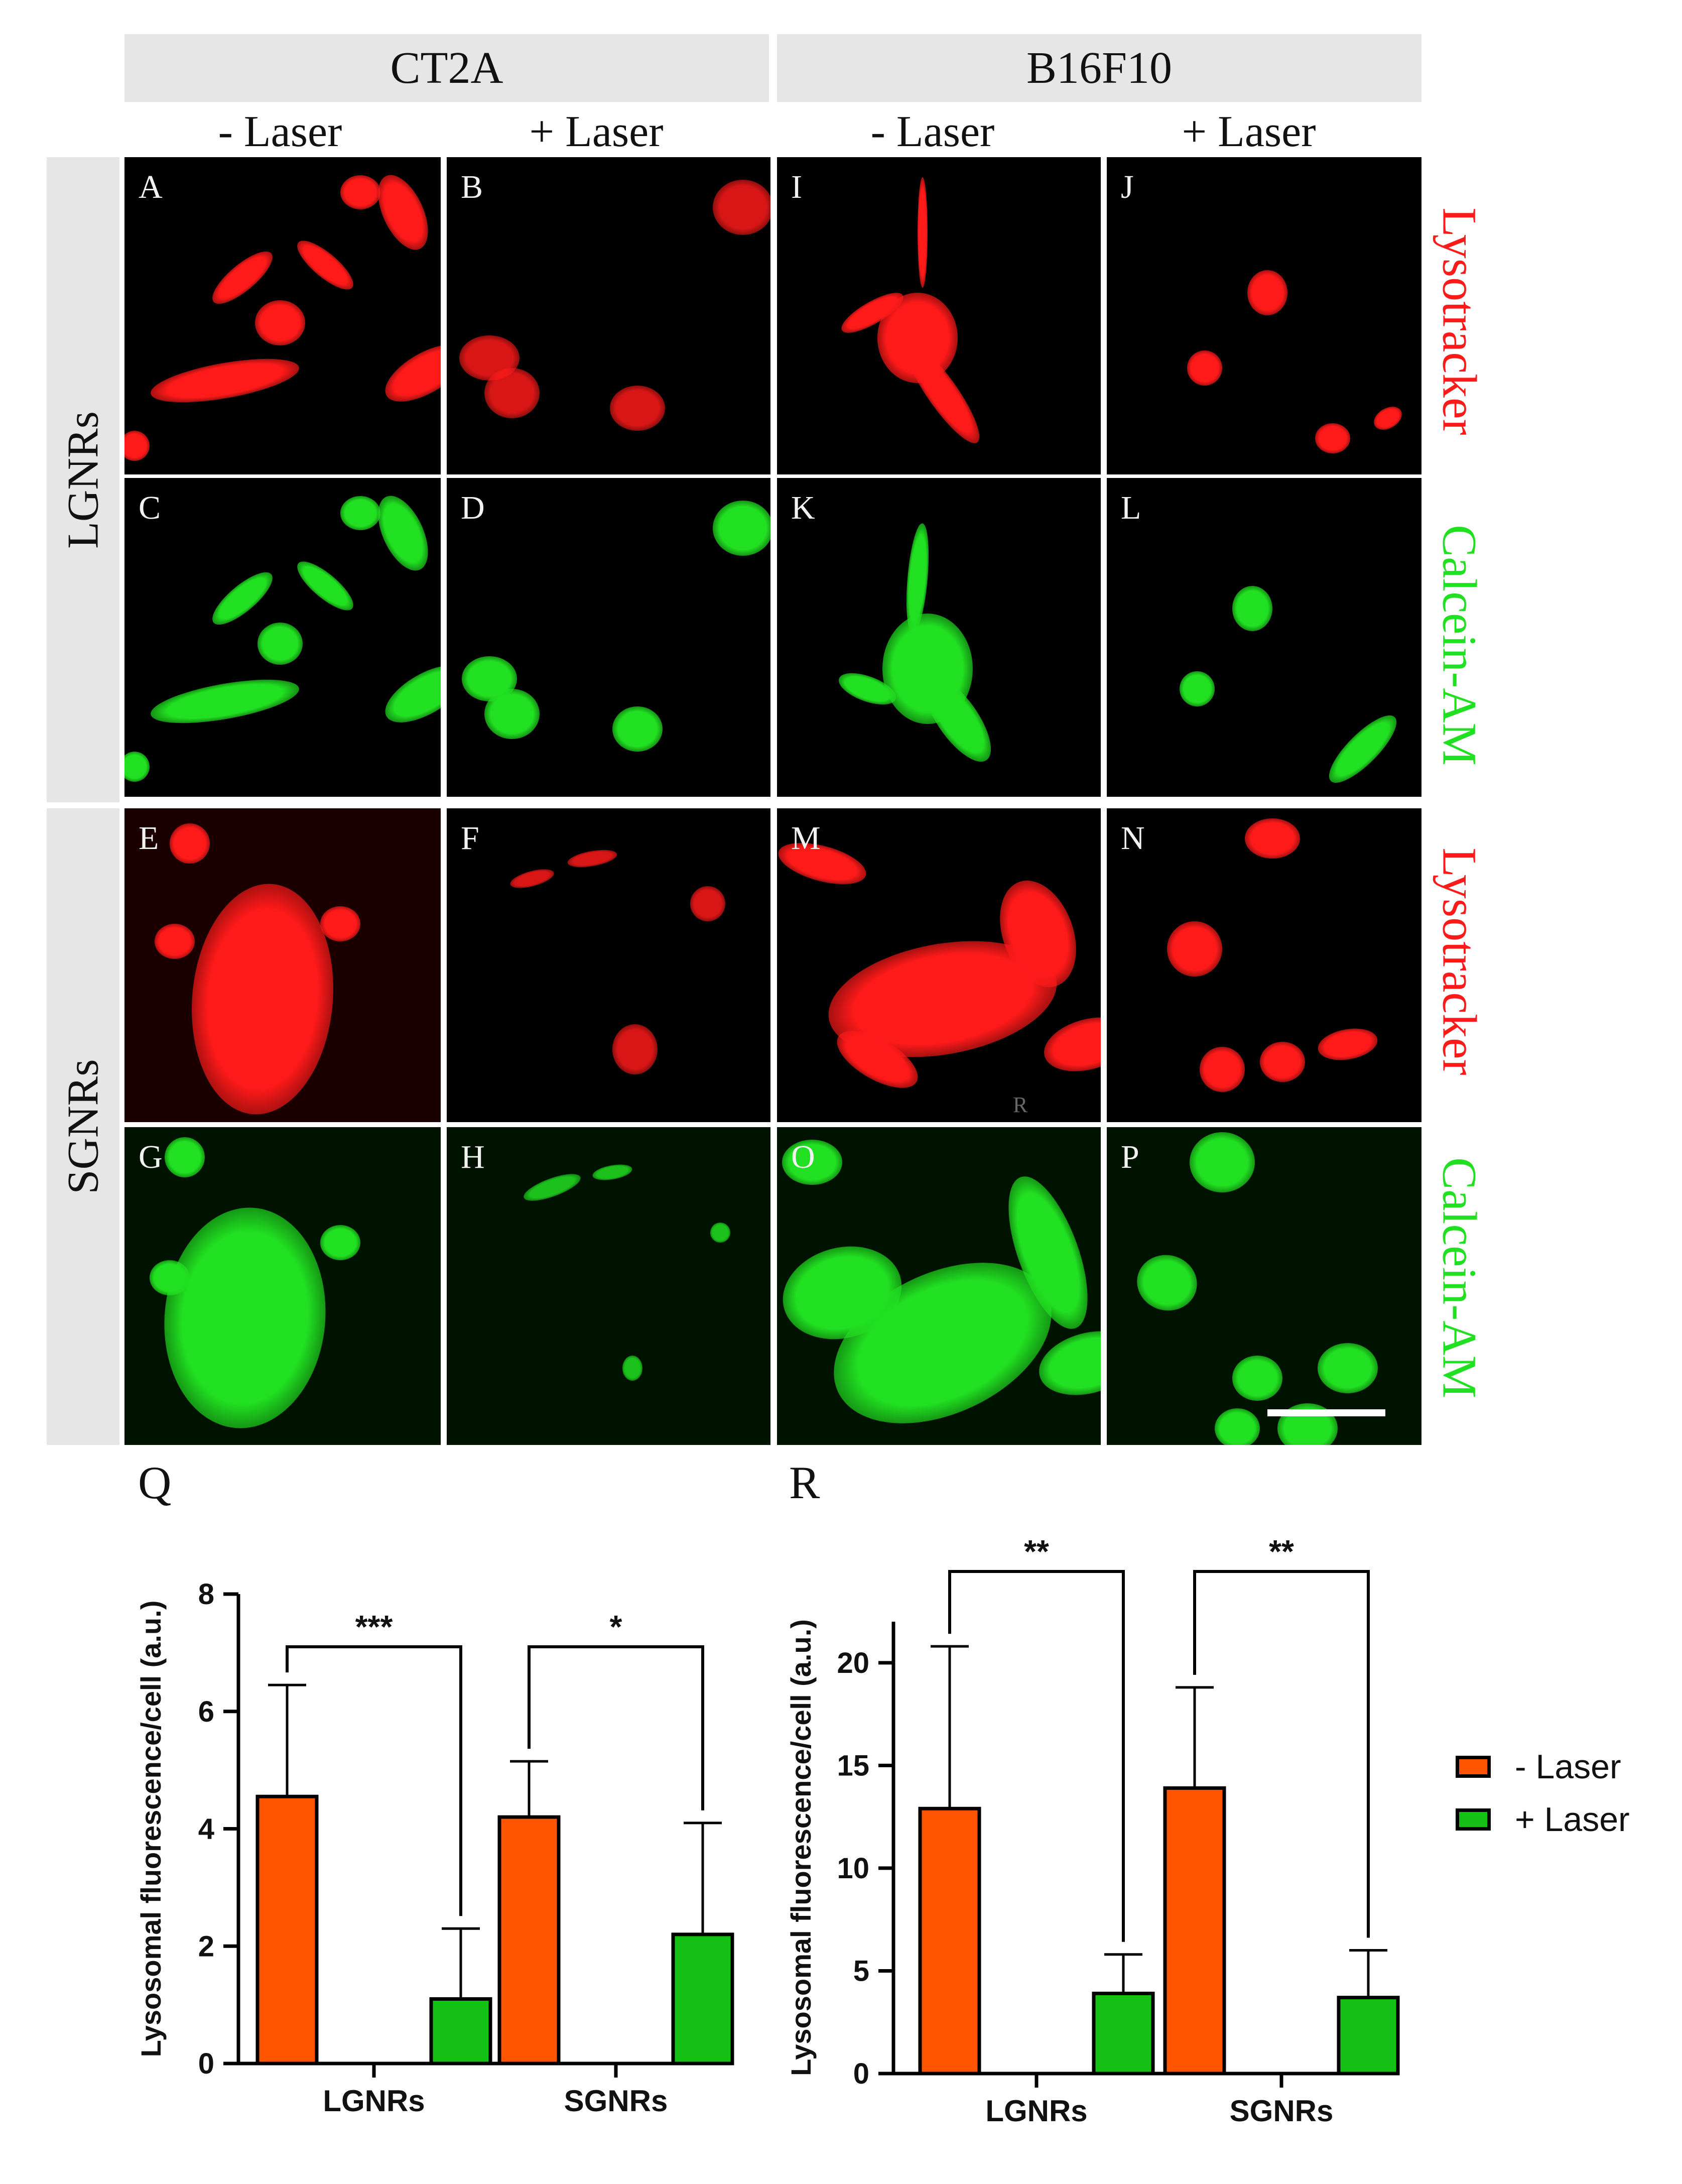 This screenshot has height=2184, width=1682. I want to click on micrograph-panel-e: E, so click(282, 965).